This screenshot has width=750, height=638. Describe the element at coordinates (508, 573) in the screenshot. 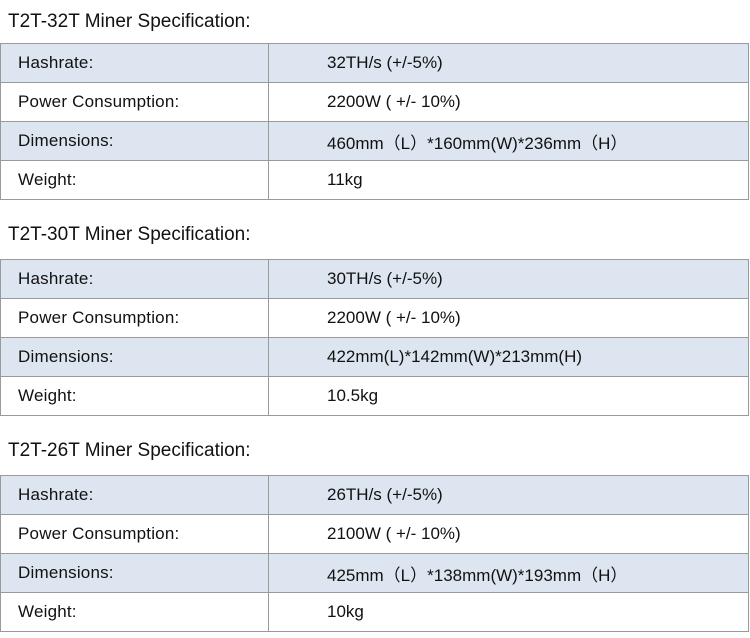

I see `spec-value: 425mm（L）*138mm(W)*193mm（H）` at that location.